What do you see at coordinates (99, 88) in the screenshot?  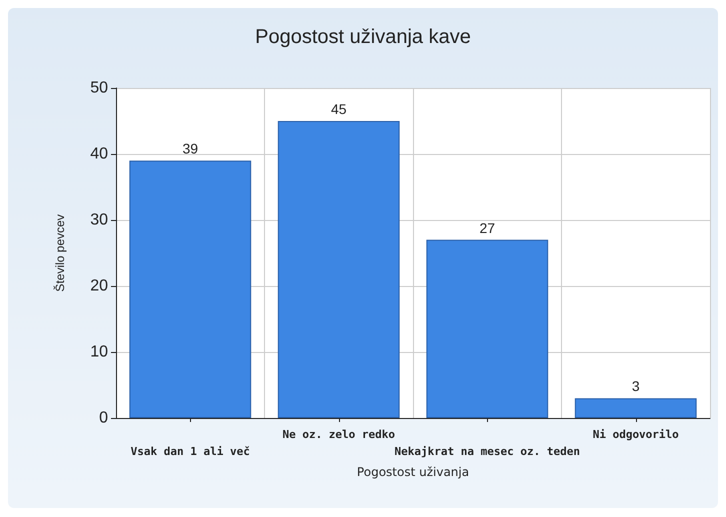 I see `y-tick-label: 50` at bounding box center [99, 88].